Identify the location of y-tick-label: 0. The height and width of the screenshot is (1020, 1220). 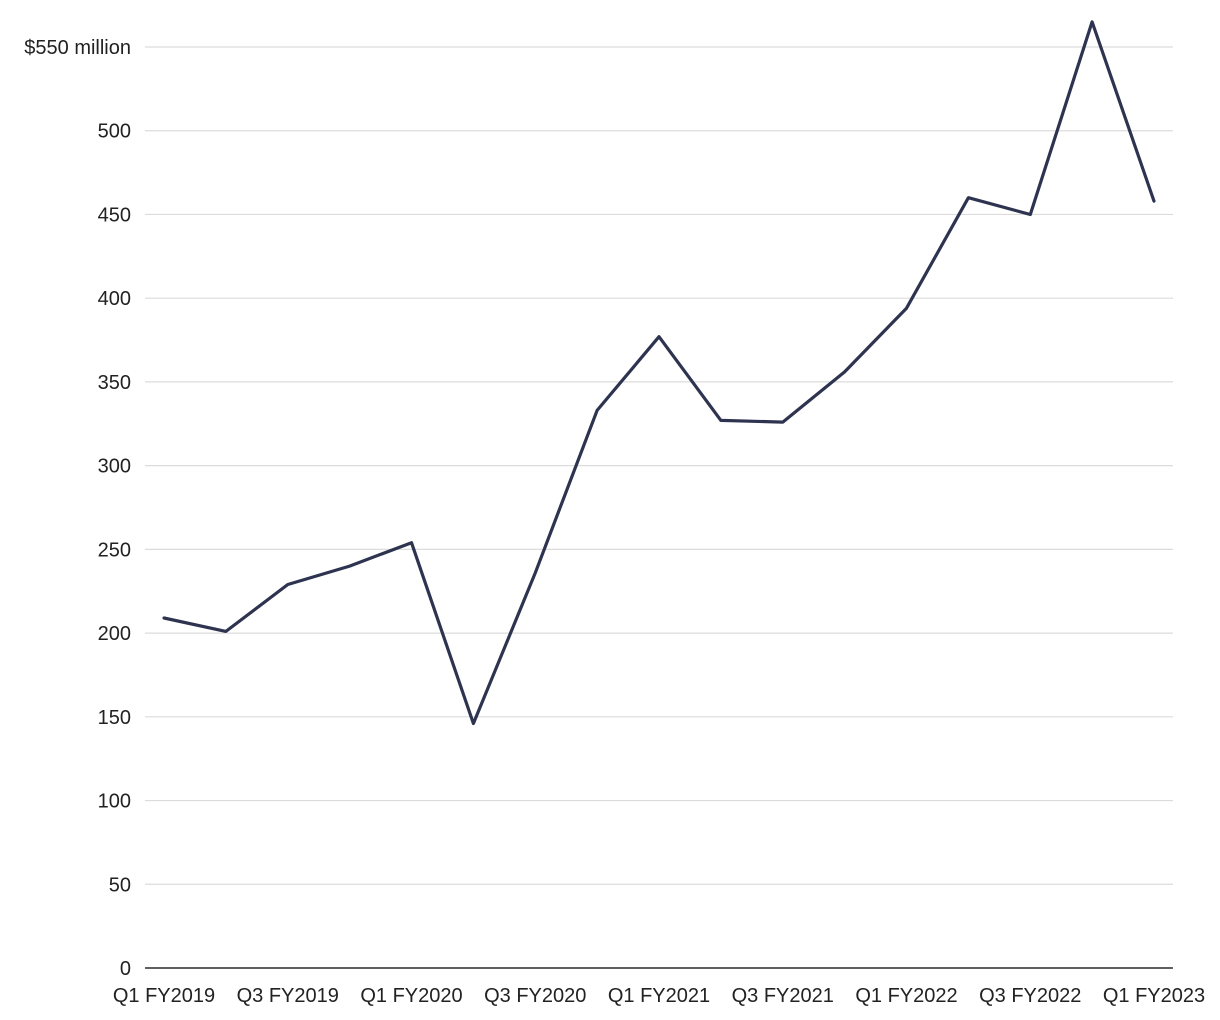
(125, 969).